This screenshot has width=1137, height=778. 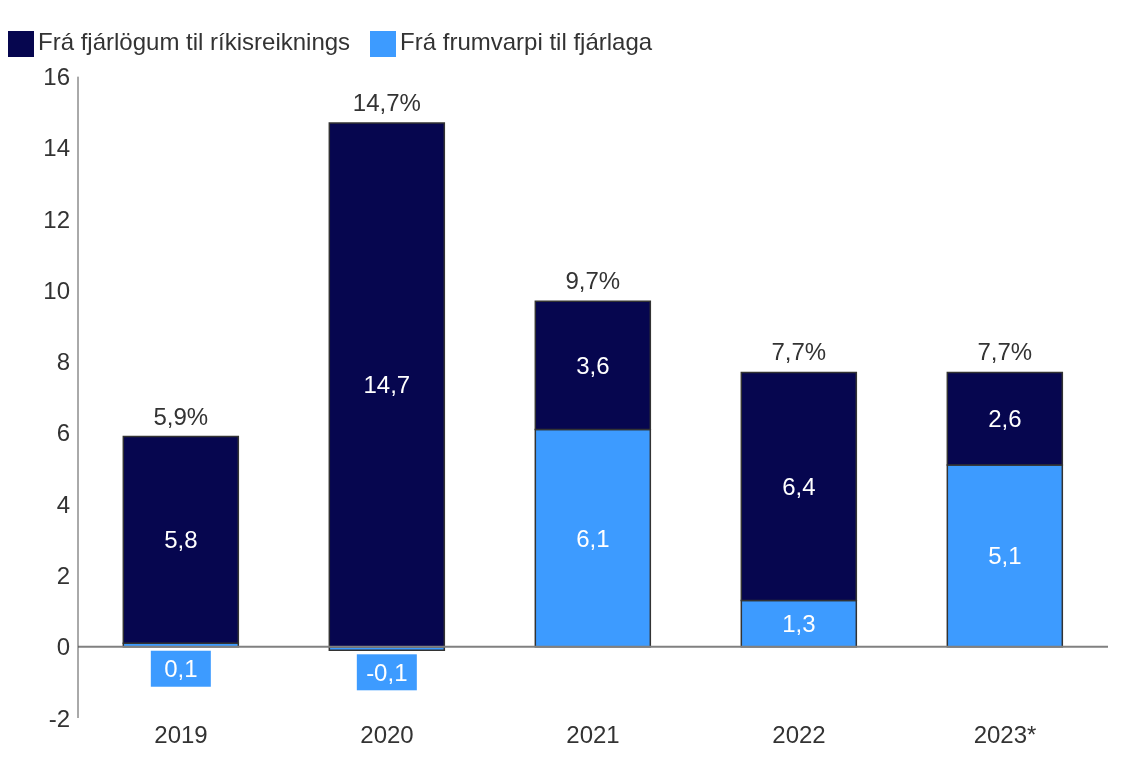 What do you see at coordinates (799, 624) in the screenshot?
I see `data-label: 1,3` at bounding box center [799, 624].